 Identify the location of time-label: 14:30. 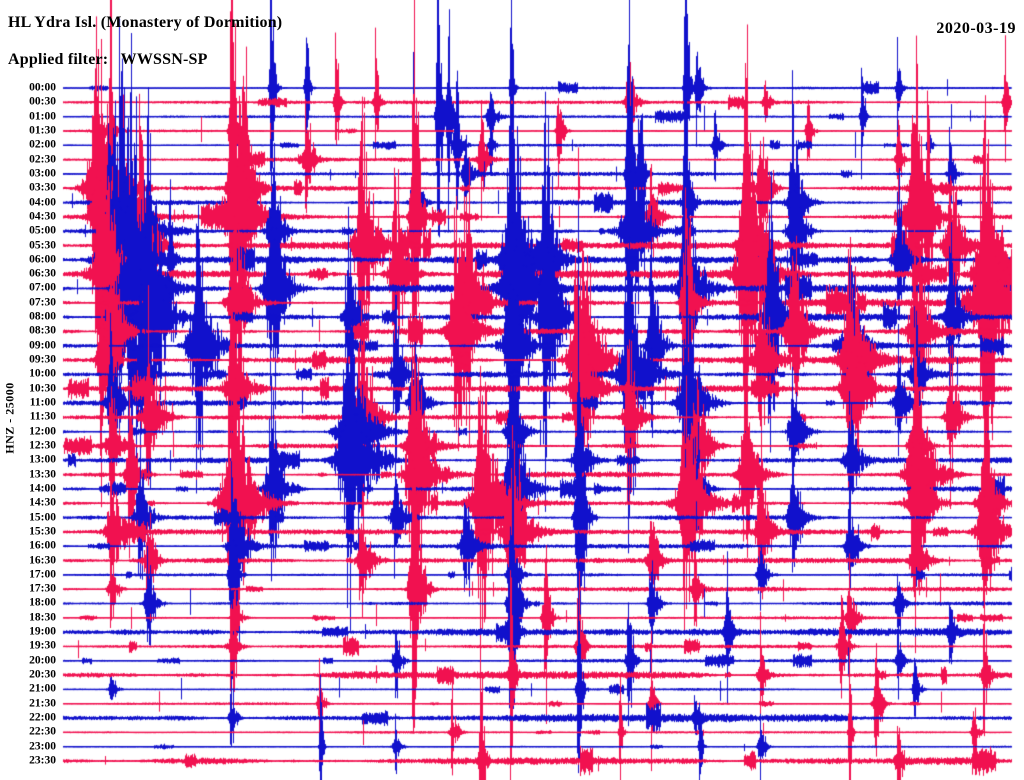
(42, 502).